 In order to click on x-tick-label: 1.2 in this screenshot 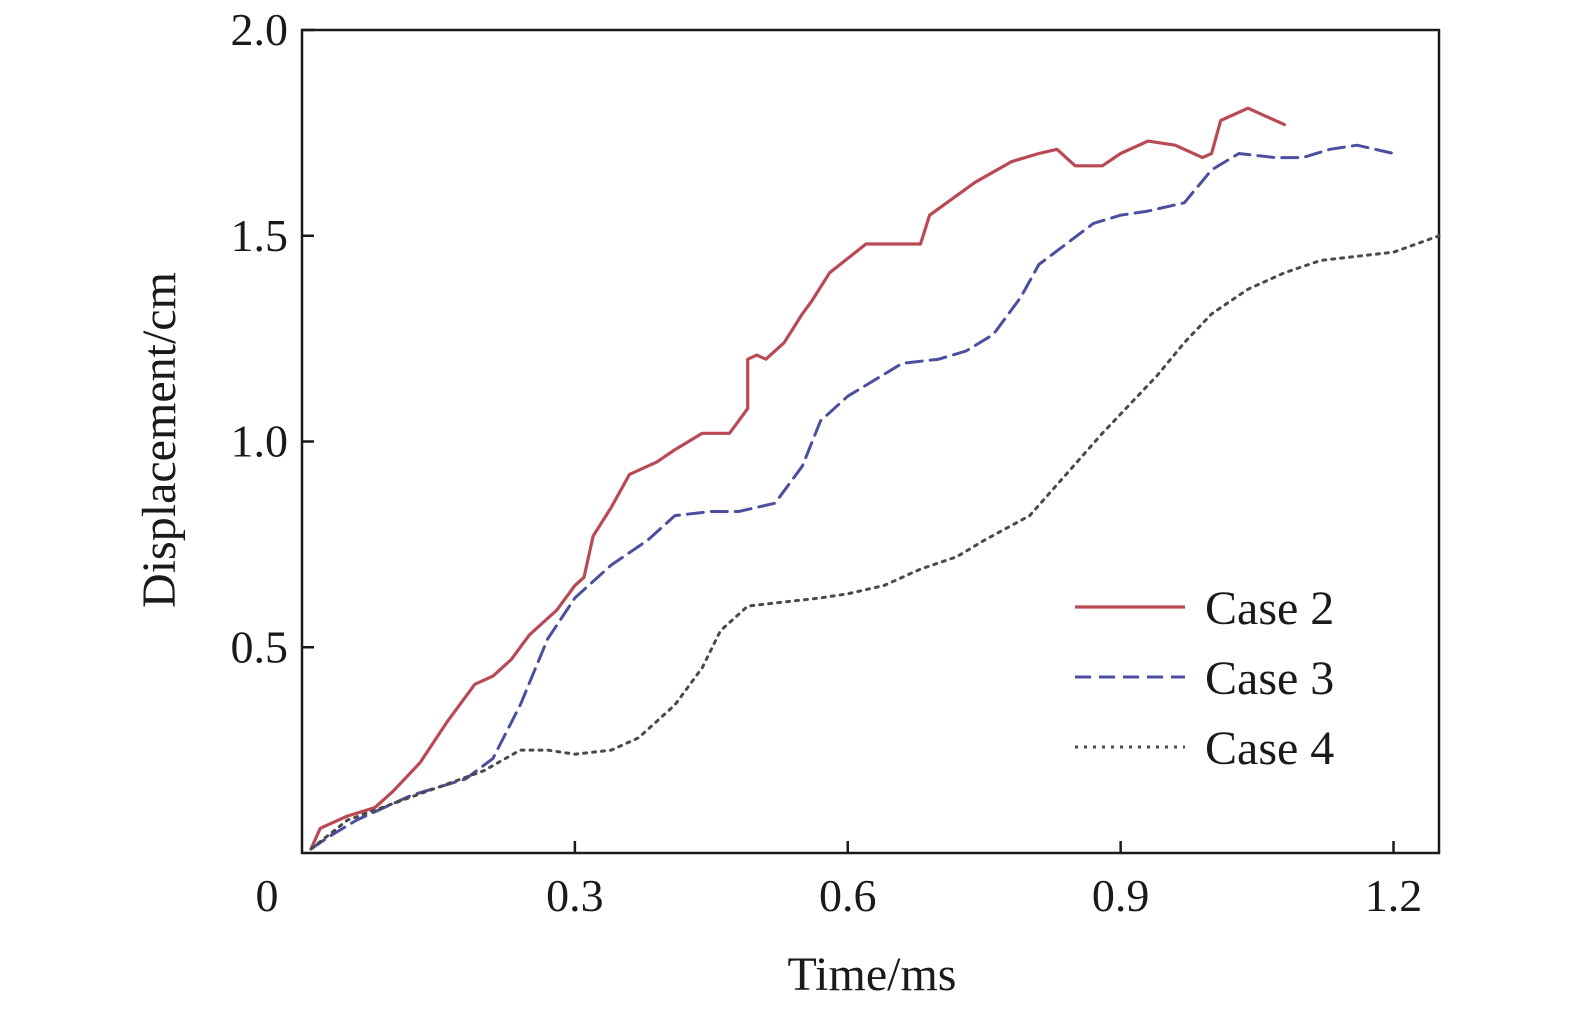, I will do `click(1394, 895)`.